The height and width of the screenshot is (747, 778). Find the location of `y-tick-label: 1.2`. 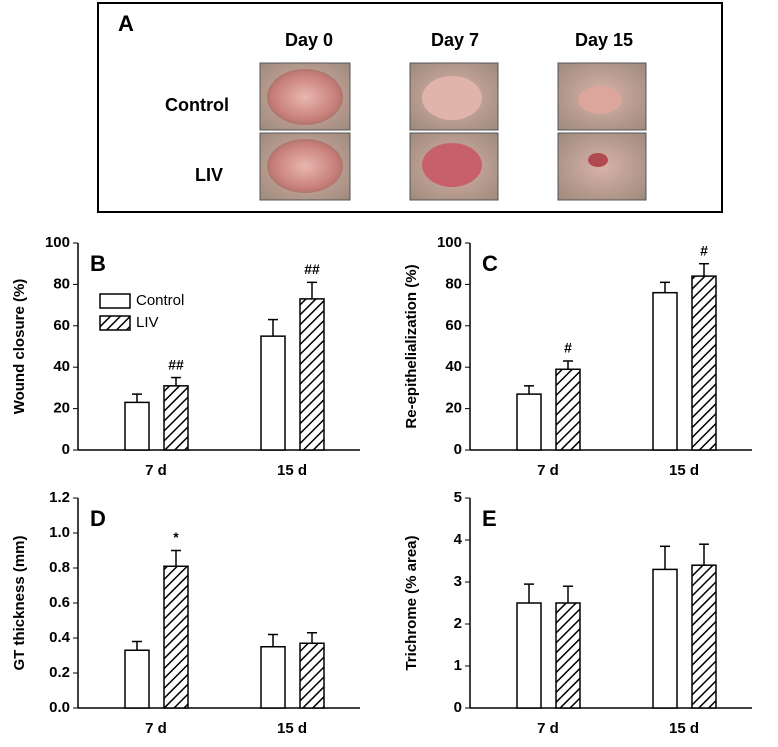

y-tick-label: 1.2 is located at coordinates (59, 497).